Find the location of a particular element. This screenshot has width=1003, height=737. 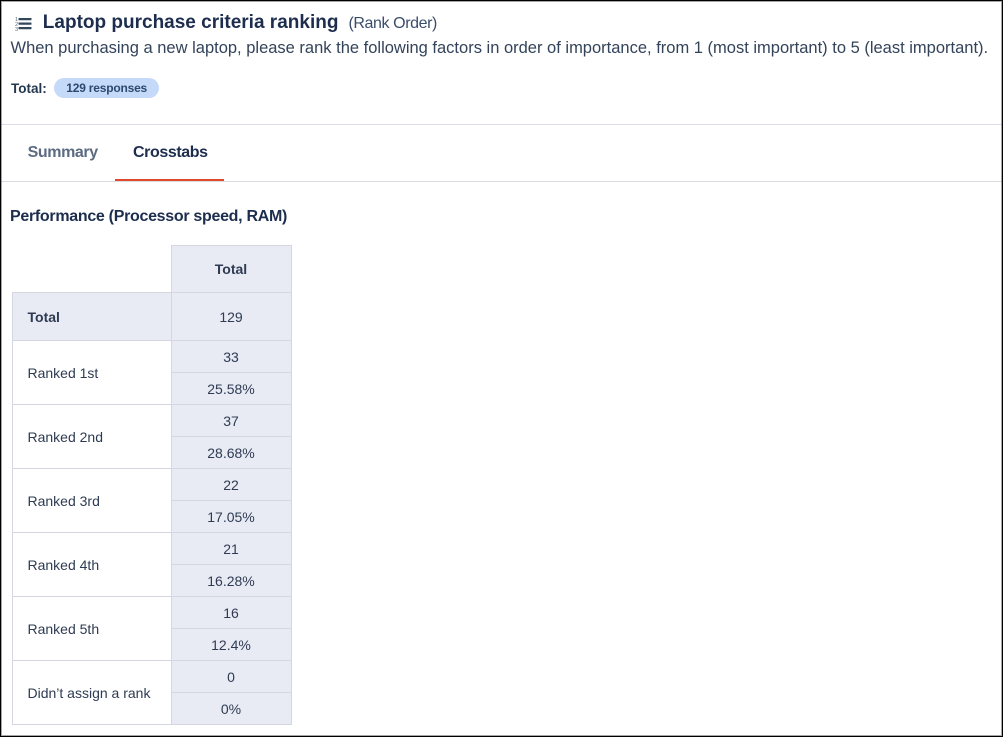

svg-text: 1 is located at coordinates (16, 20).